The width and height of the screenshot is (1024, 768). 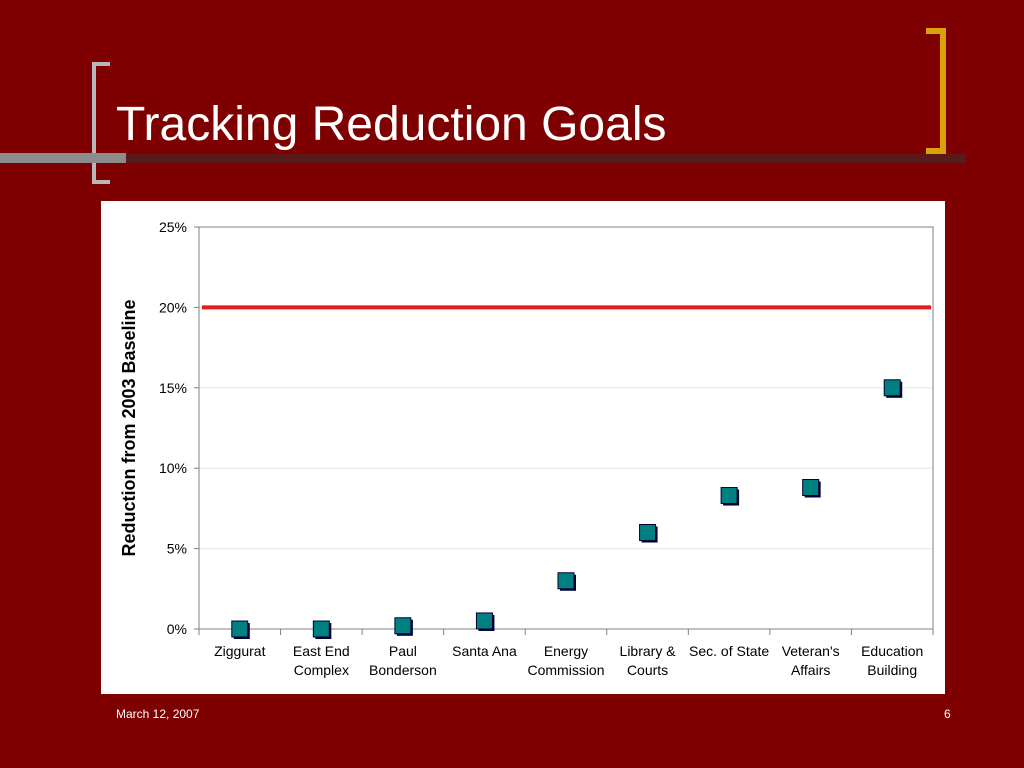 I want to click on footer-date: March 12, 2007, so click(x=158, y=714).